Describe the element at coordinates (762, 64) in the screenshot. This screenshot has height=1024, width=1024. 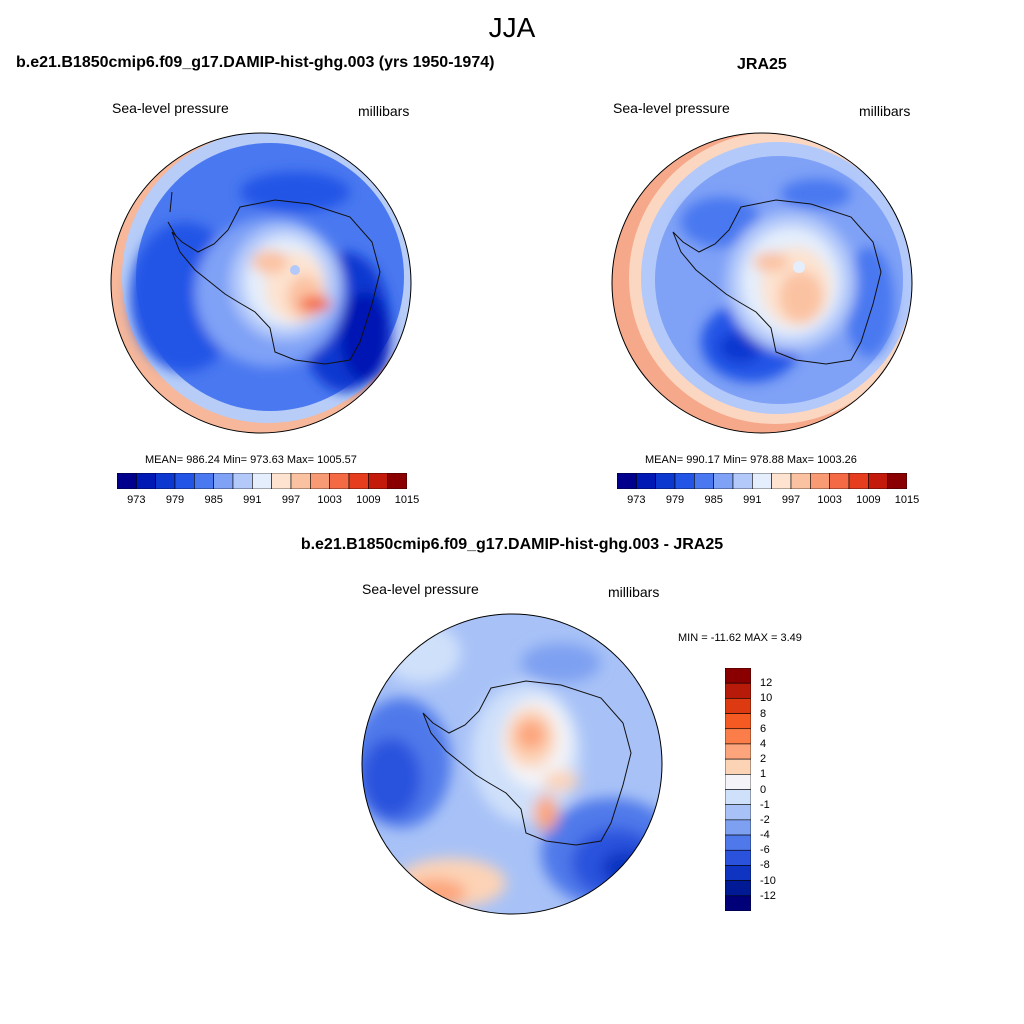
I see `panel-2-title: JRA25` at that location.